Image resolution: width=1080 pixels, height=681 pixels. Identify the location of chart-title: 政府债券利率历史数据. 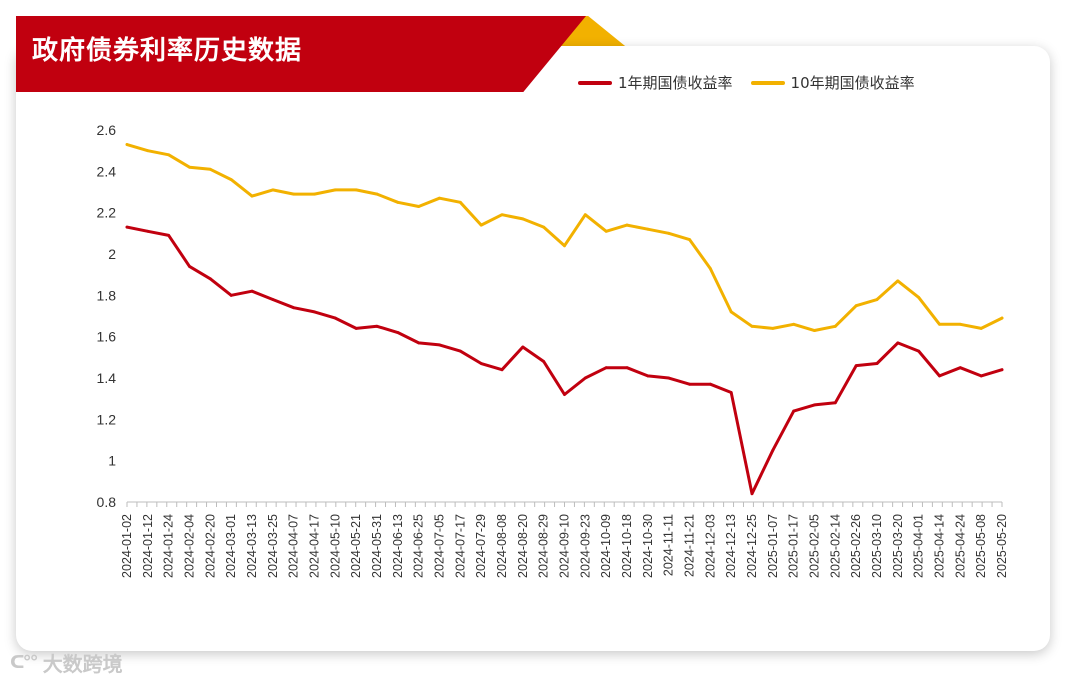
(167, 51).